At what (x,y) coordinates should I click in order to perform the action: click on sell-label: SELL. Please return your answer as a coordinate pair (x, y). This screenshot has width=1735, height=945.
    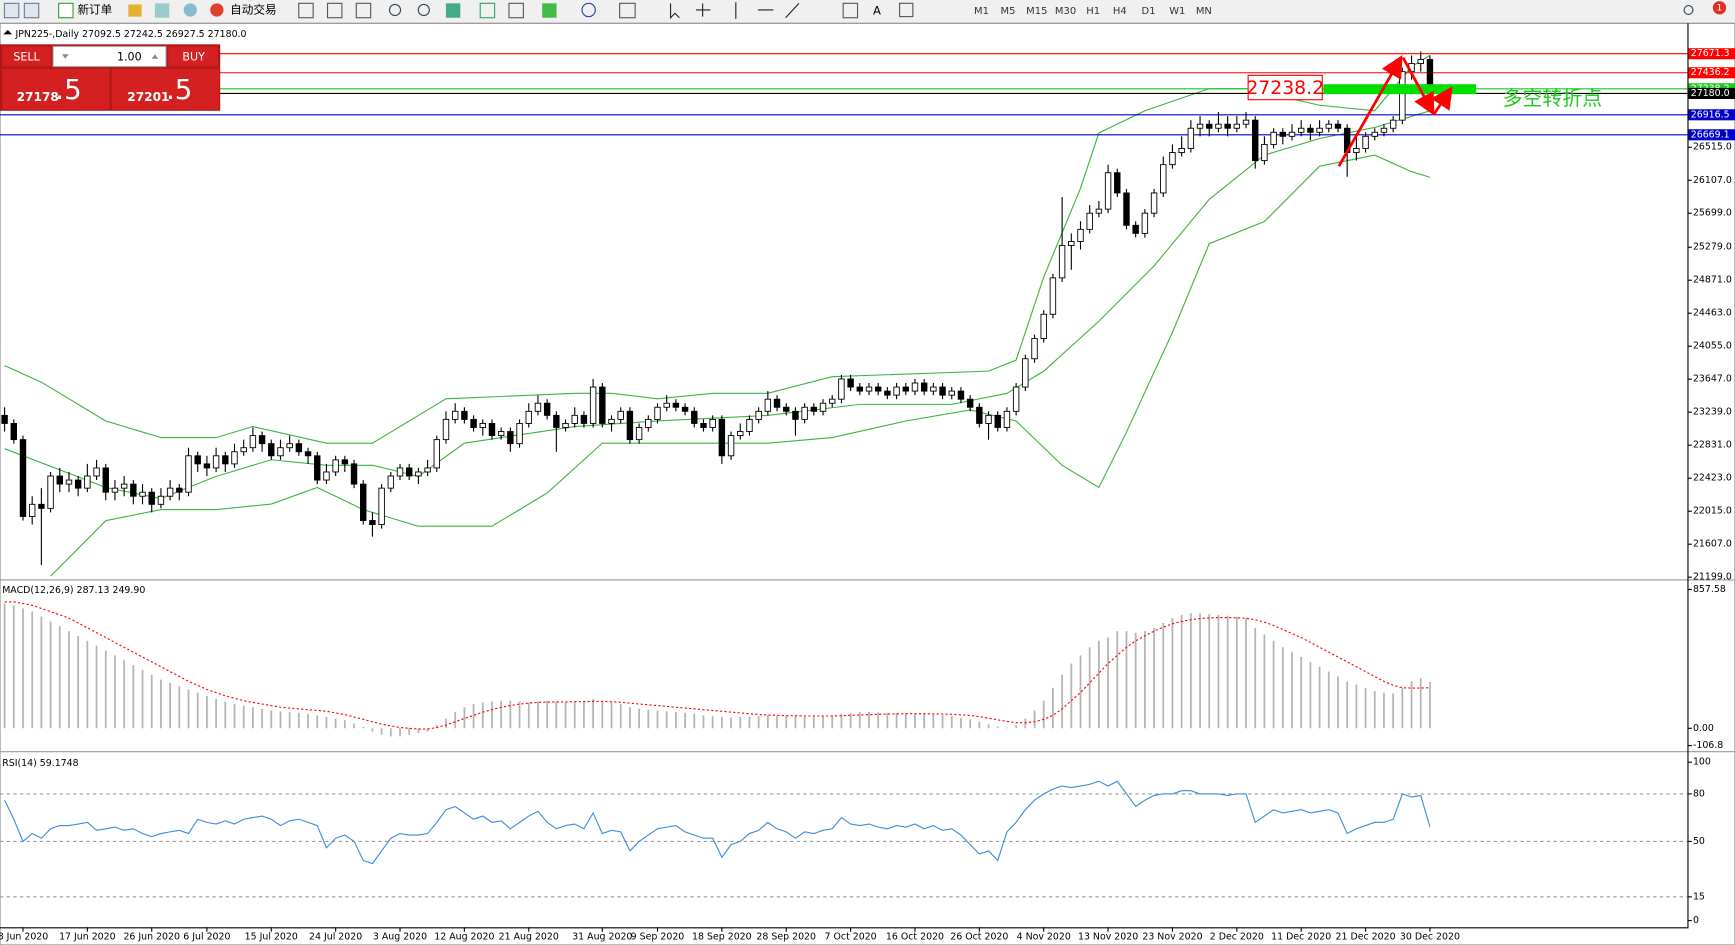
    Looking at the image, I should click on (26, 57).